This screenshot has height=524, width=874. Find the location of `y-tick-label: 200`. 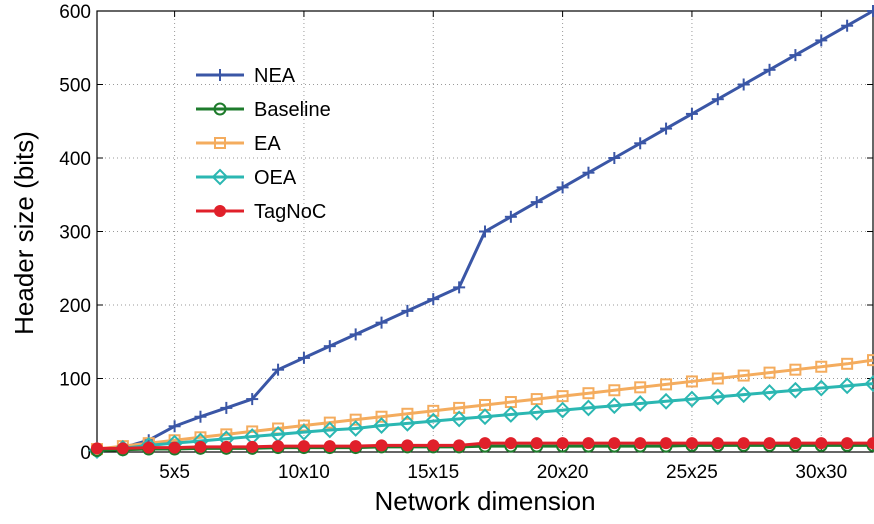

y-tick-label: 200 is located at coordinates (75, 306).